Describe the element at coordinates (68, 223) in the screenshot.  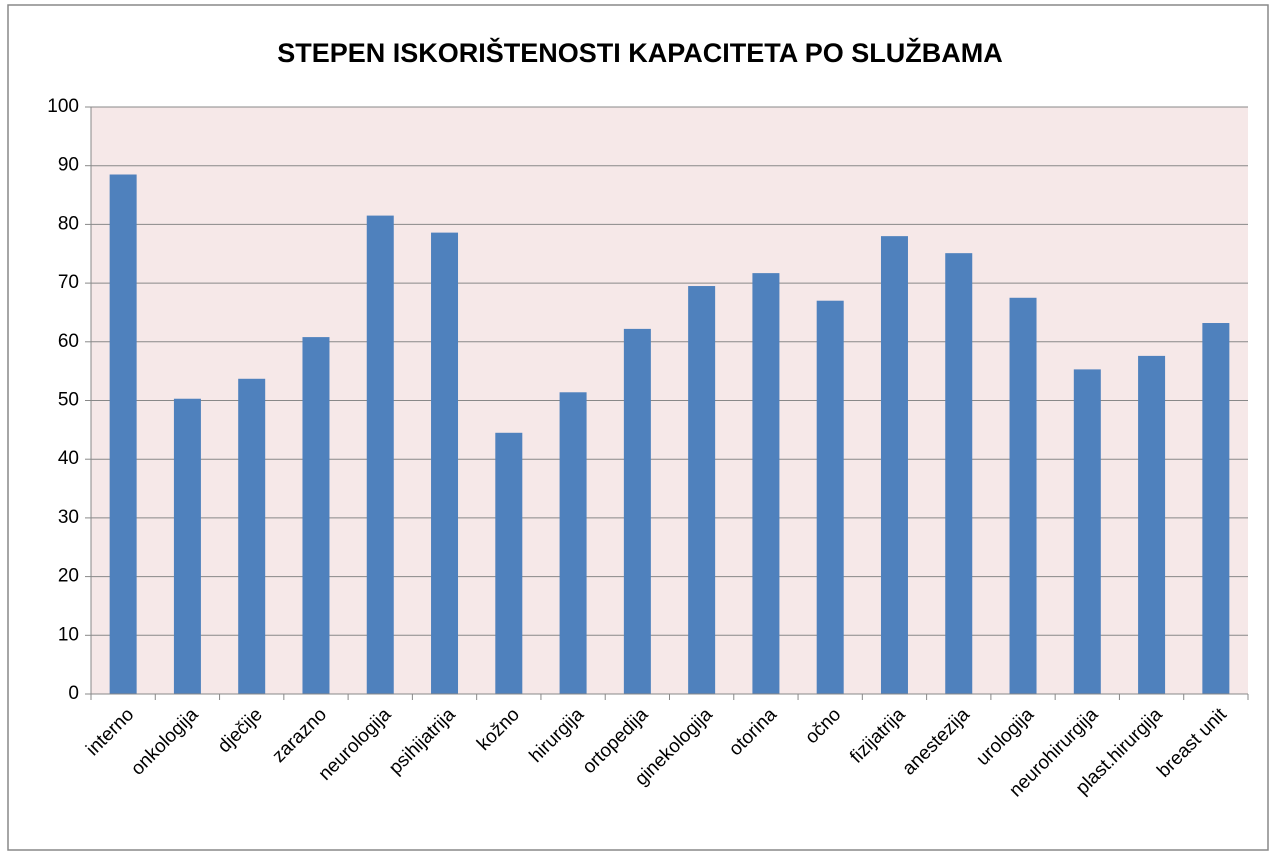
I see `y-tick-label: 80` at that location.